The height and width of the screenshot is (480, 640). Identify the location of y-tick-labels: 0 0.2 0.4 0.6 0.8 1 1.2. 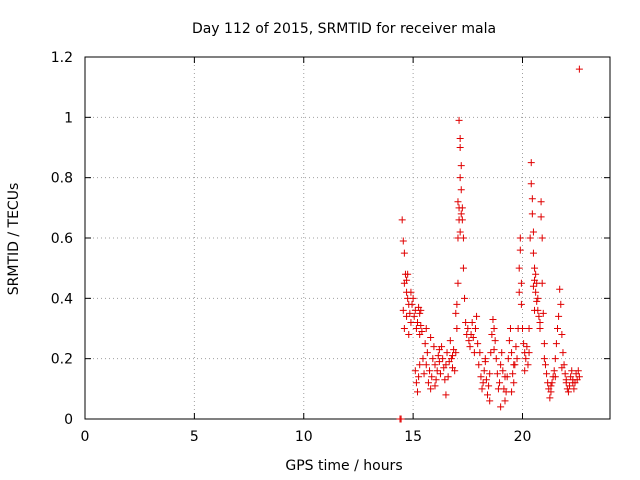
(62, 239).